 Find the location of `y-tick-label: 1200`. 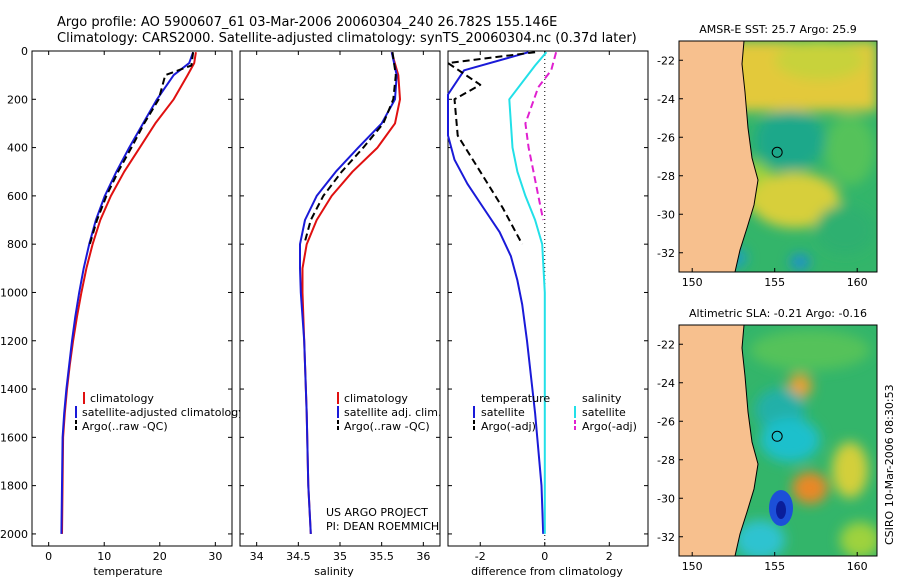

y-tick-label: 1200 is located at coordinates (14, 341).